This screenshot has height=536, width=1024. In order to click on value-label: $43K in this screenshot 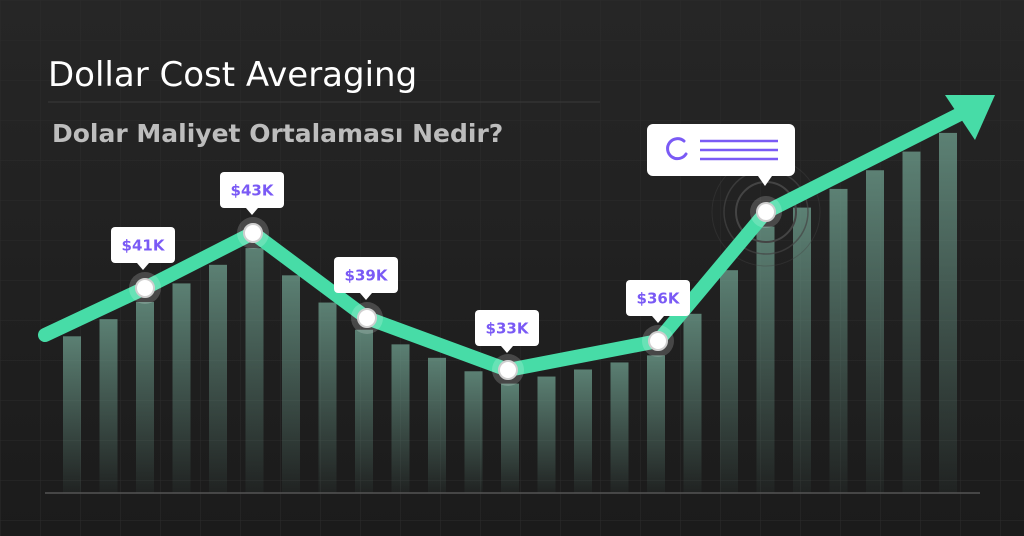, I will do `click(252, 193)`.